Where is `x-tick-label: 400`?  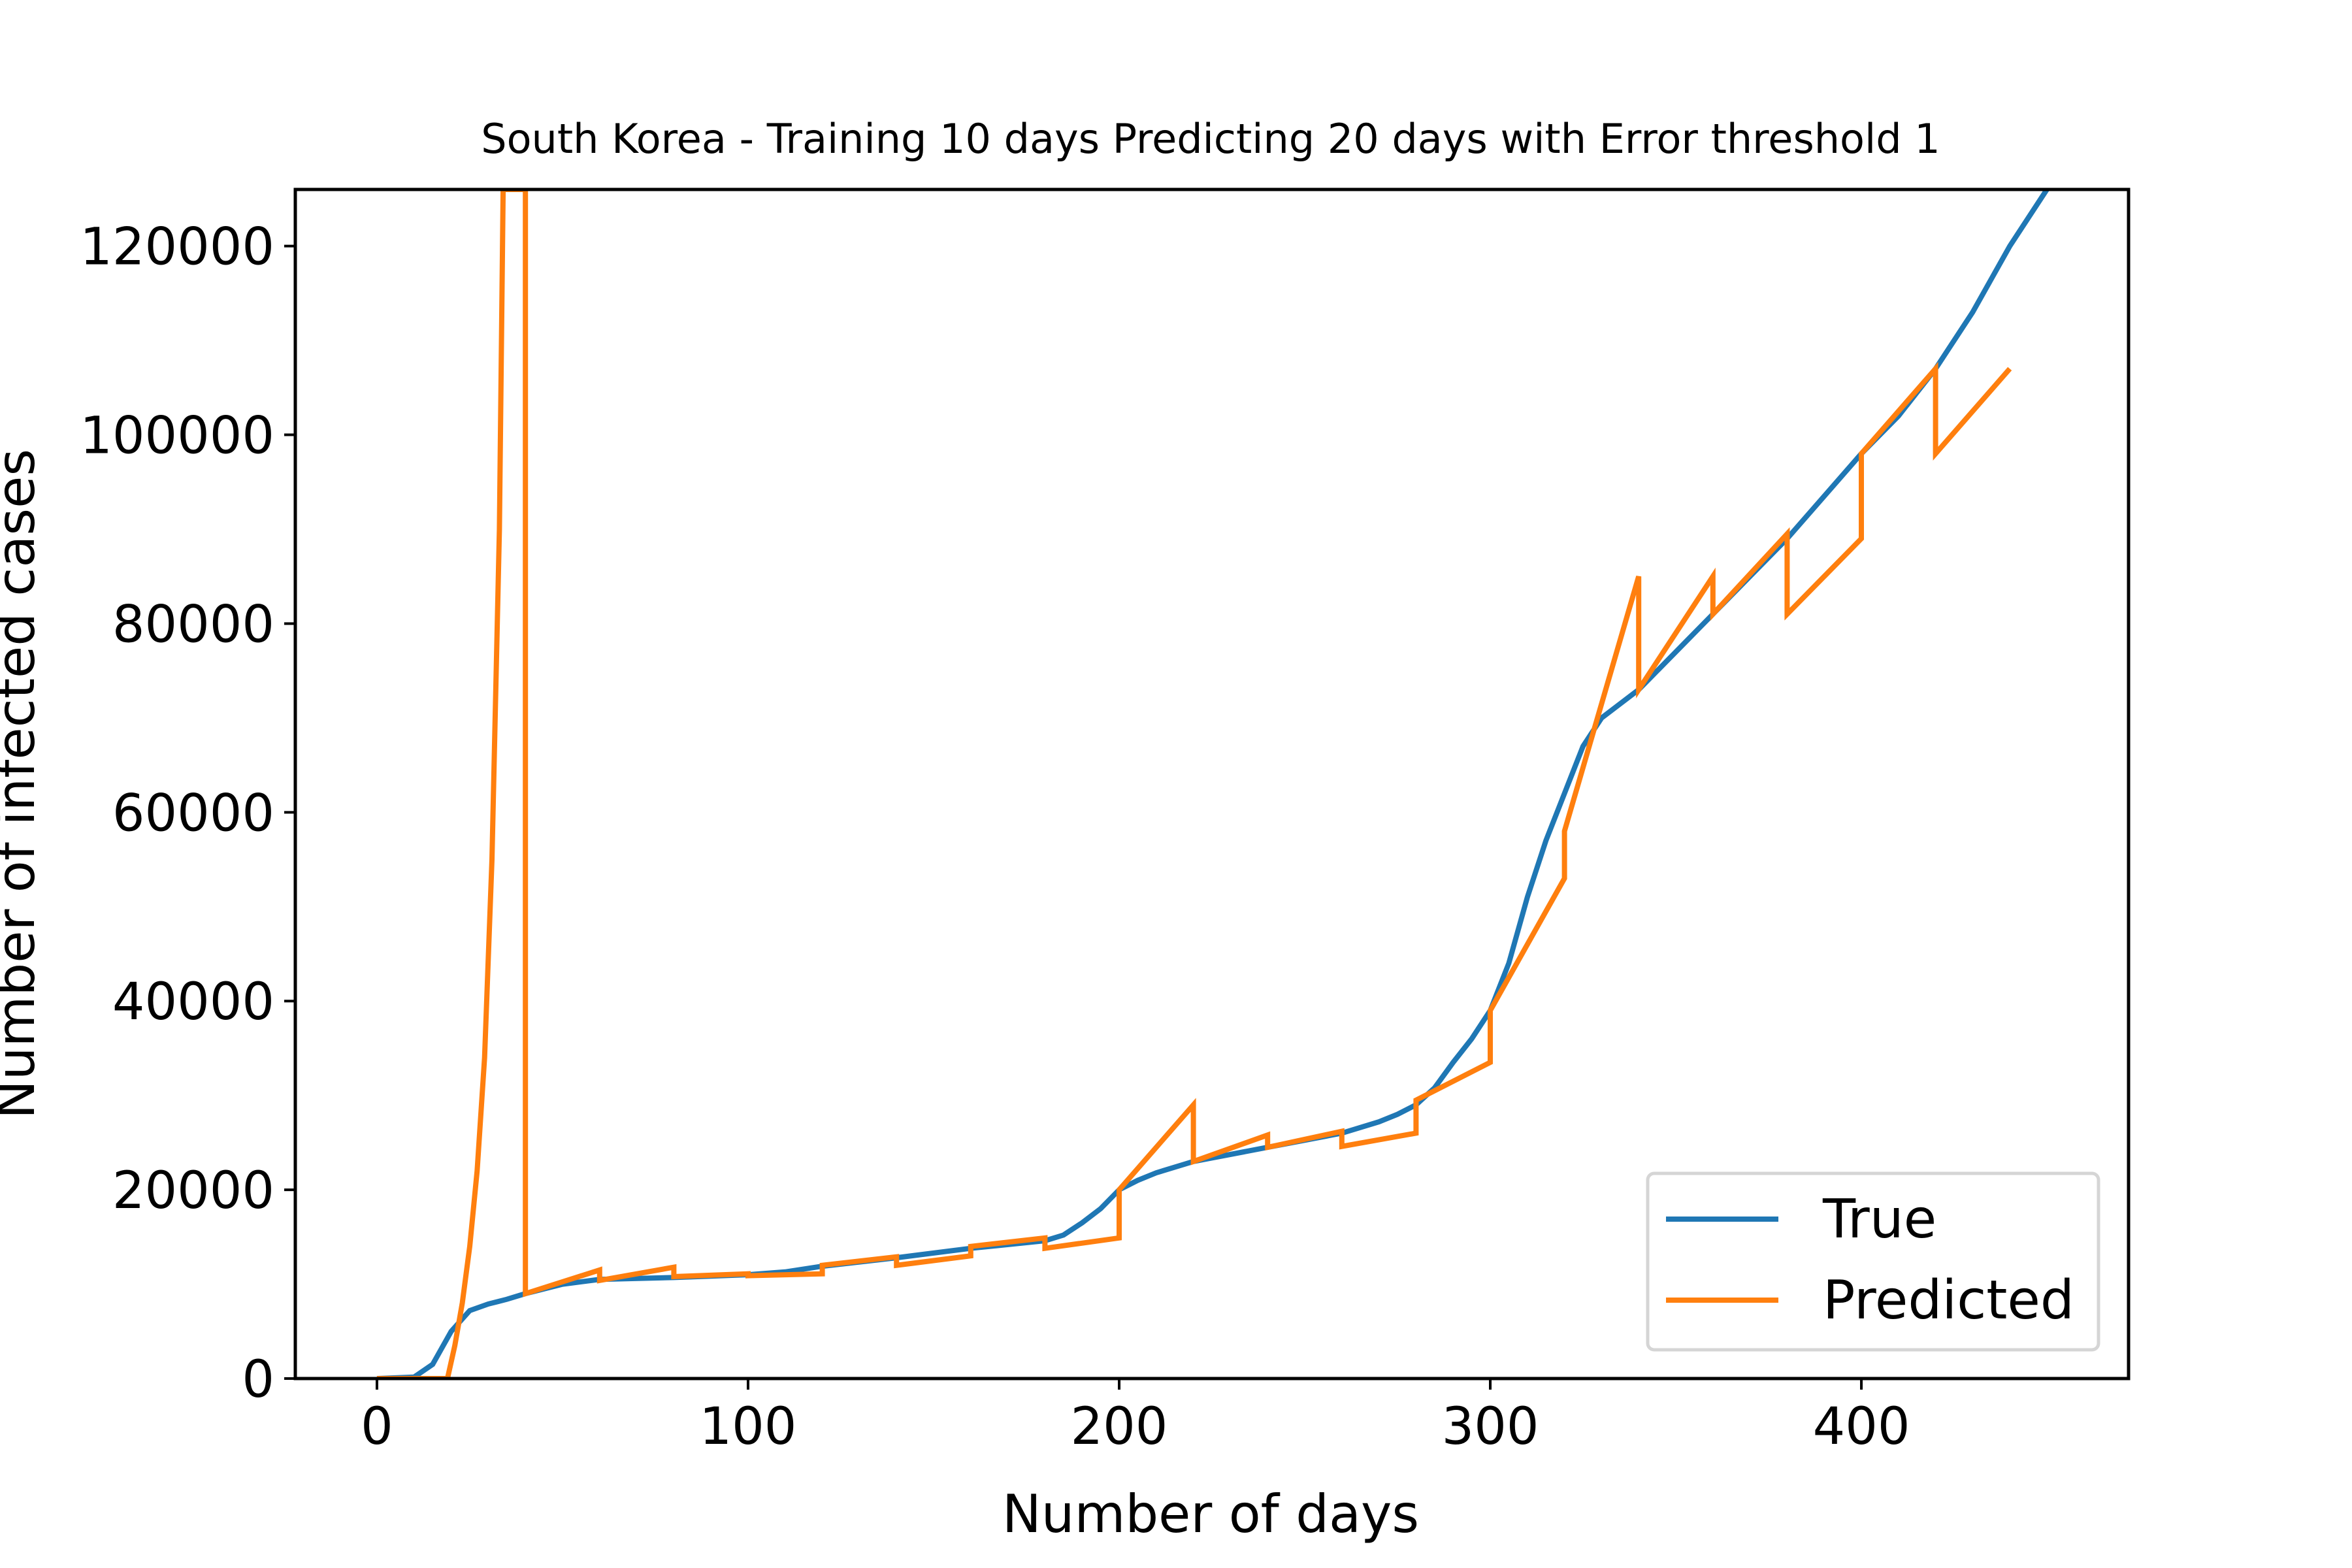
x-tick-label: 400 is located at coordinates (1861, 1426).